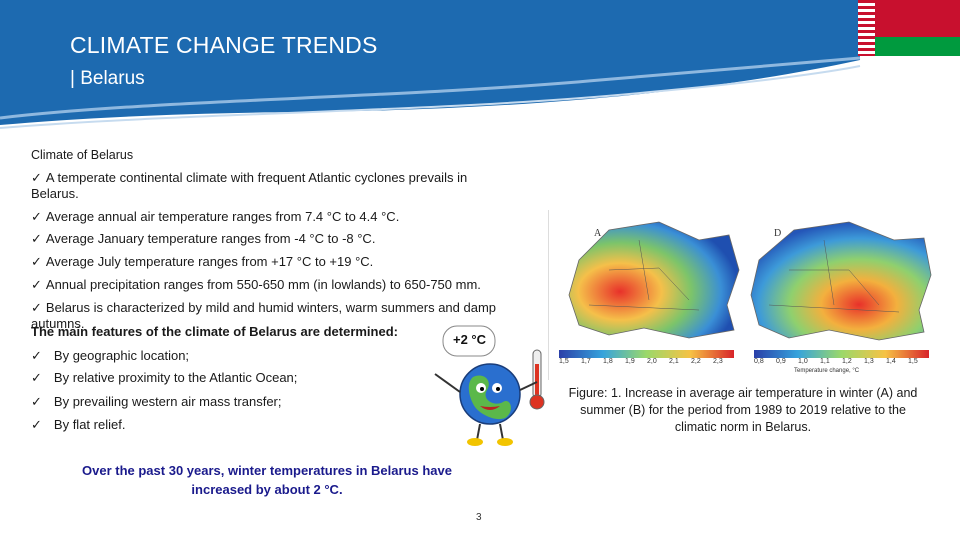 The width and height of the screenshot is (960, 540). What do you see at coordinates (869, 361) in the screenshot?
I see `legend-tick-label: 1,3` at bounding box center [869, 361].